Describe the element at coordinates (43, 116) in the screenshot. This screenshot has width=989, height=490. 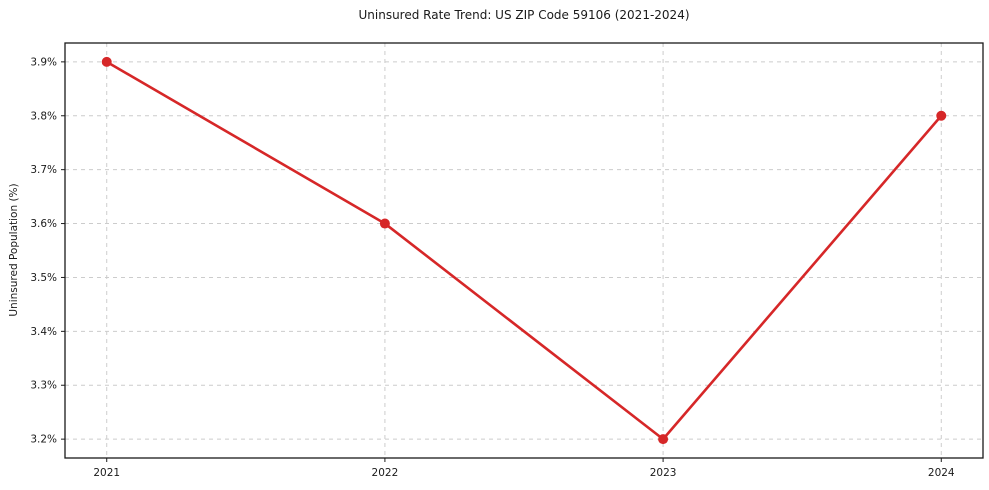
I see `y-tick-label: 3.8%` at that location.